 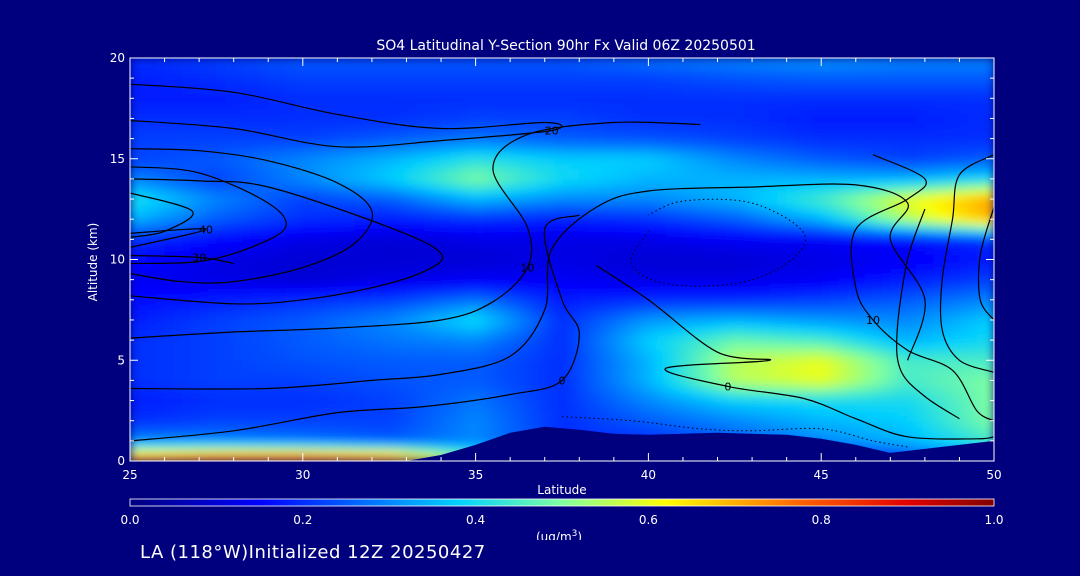 What do you see at coordinates (648, 520) in the screenshot?
I see `colorbar-tick-label: 0.6` at bounding box center [648, 520].